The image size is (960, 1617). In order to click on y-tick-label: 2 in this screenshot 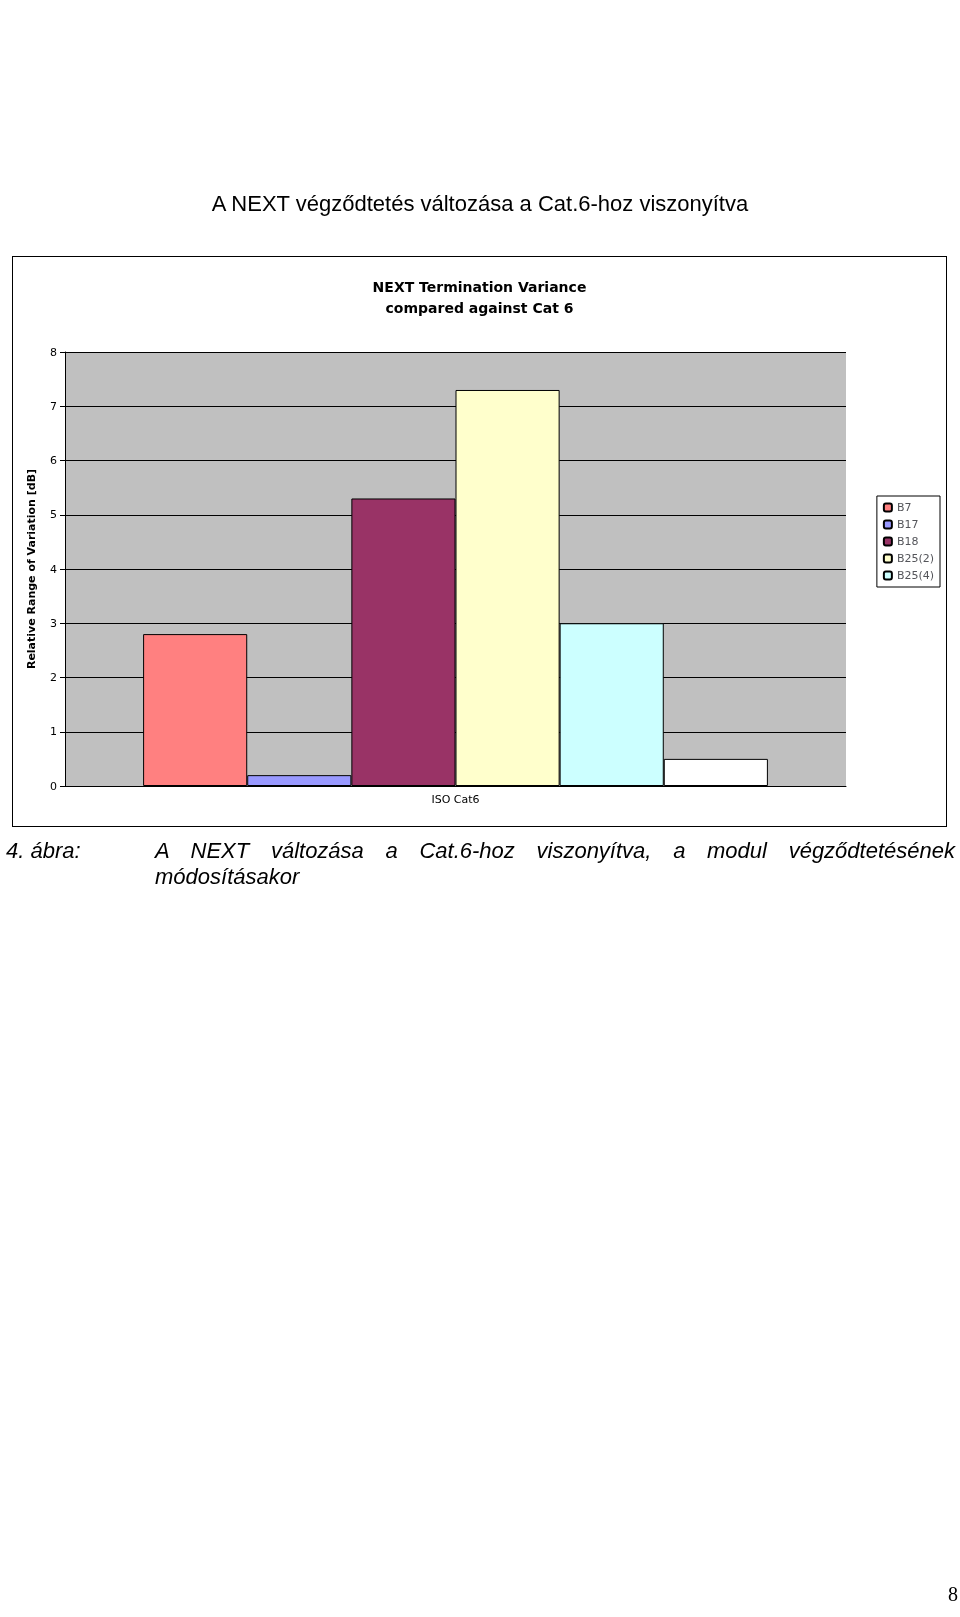, I will do `click(53, 677)`.